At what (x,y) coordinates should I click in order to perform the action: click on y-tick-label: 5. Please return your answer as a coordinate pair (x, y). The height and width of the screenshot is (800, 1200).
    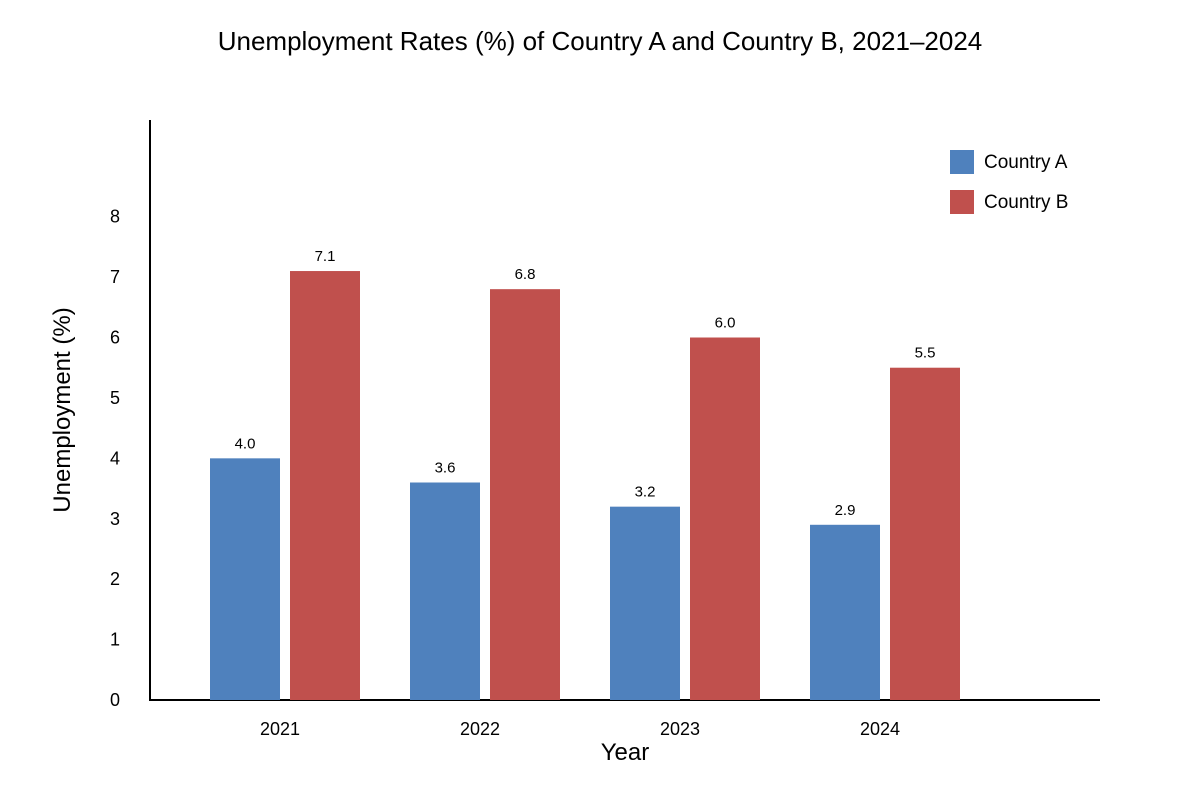
    Looking at the image, I should click on (115, 398).